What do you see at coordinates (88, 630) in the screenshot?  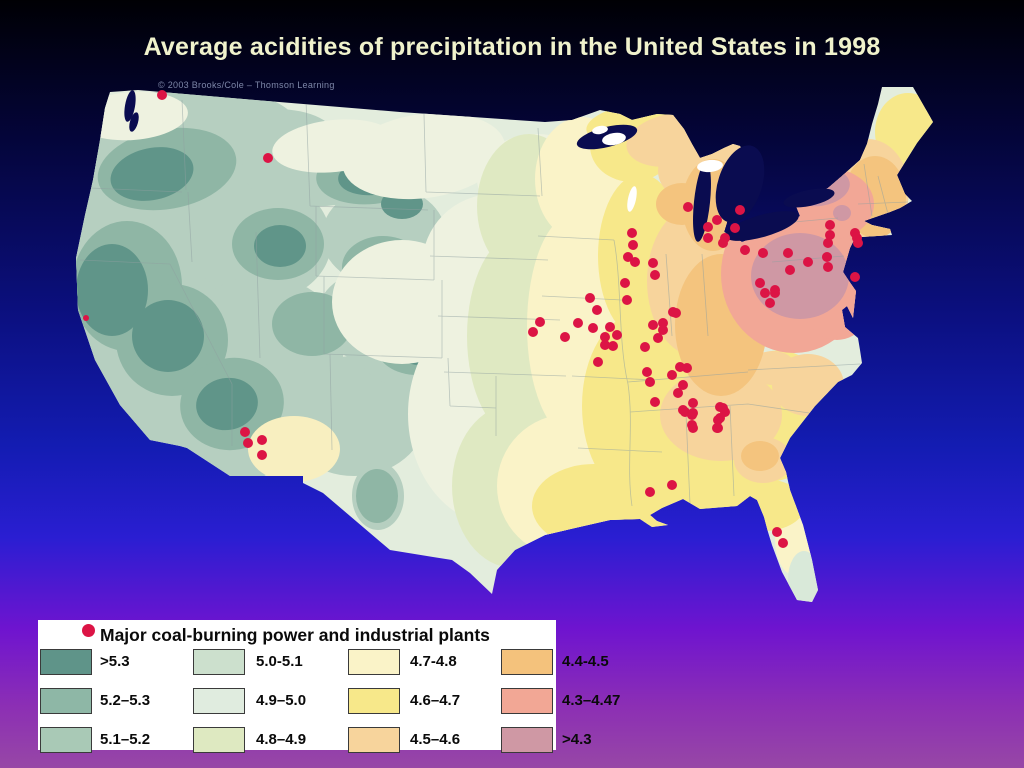 I see `plant-marker-icon` at bounding box center [88, 630].